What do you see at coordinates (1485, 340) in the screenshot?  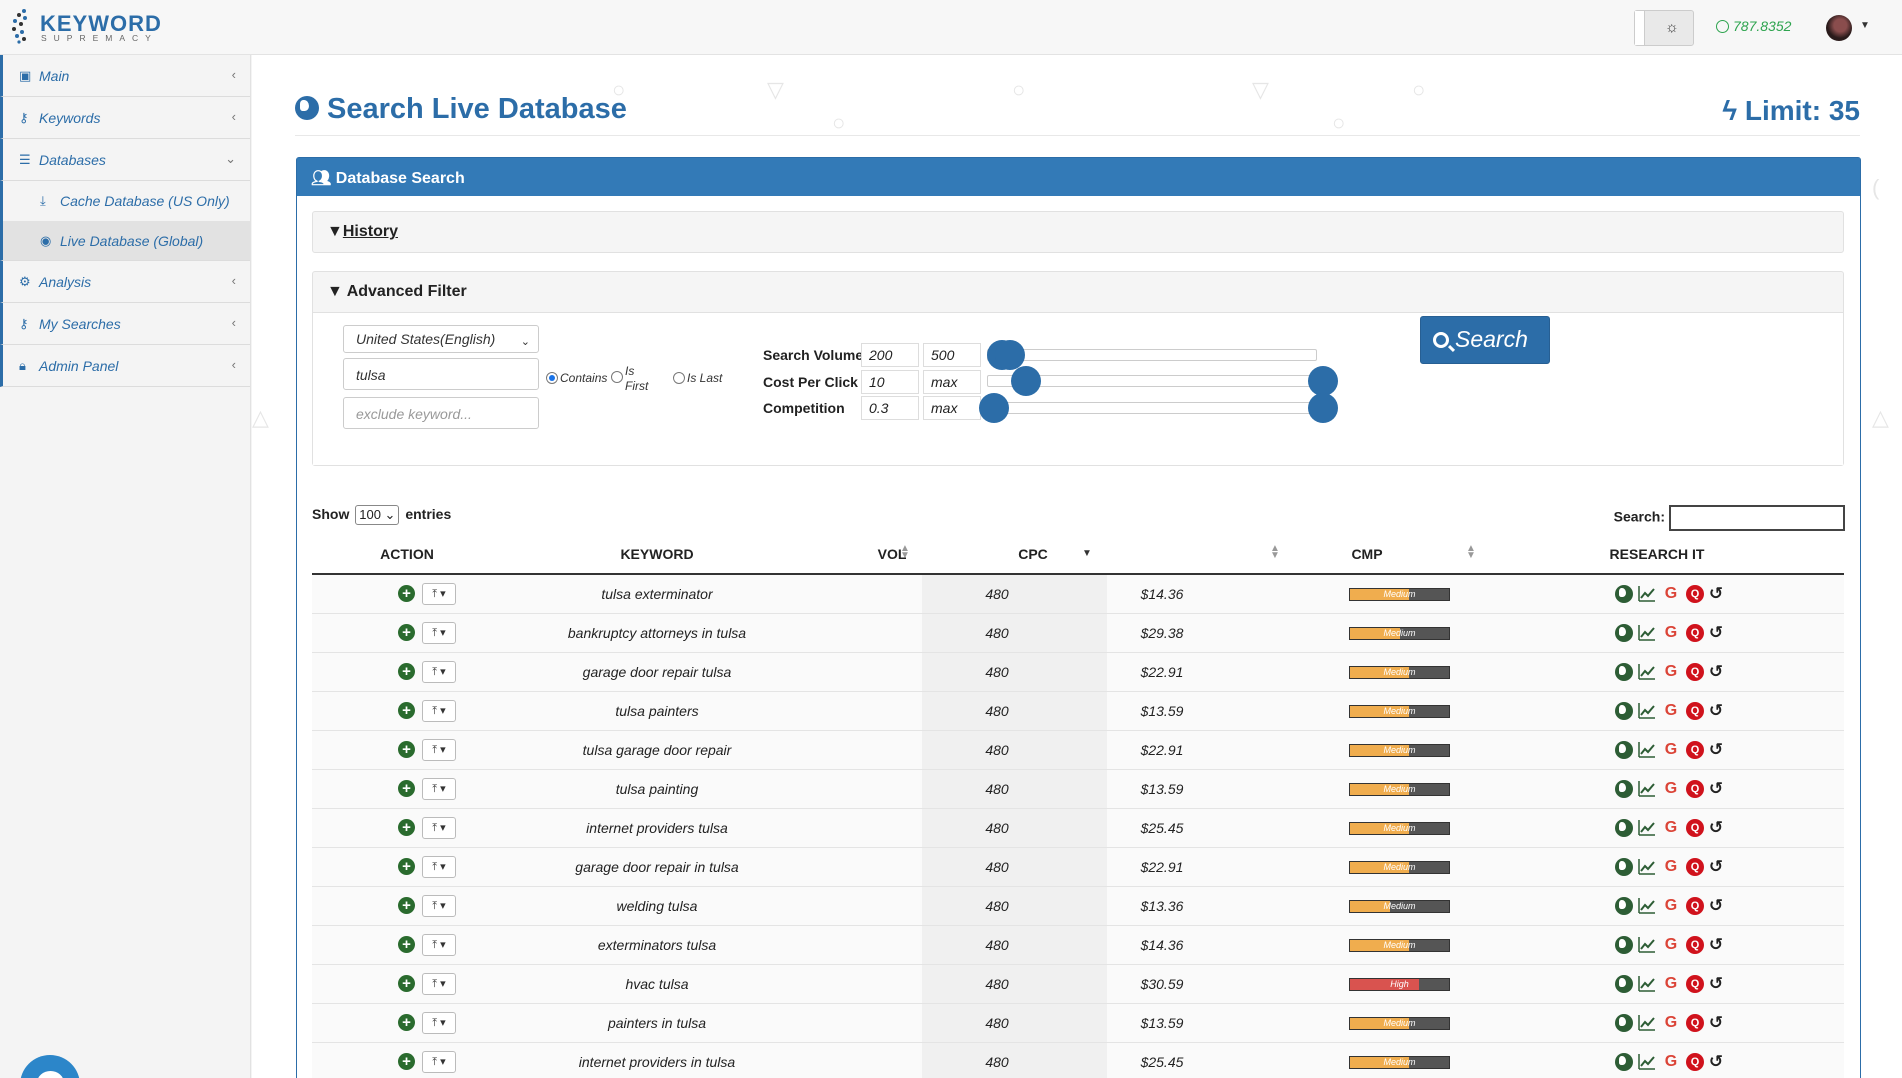 I see `search-button: Search` at bounding box center [1485, 340].